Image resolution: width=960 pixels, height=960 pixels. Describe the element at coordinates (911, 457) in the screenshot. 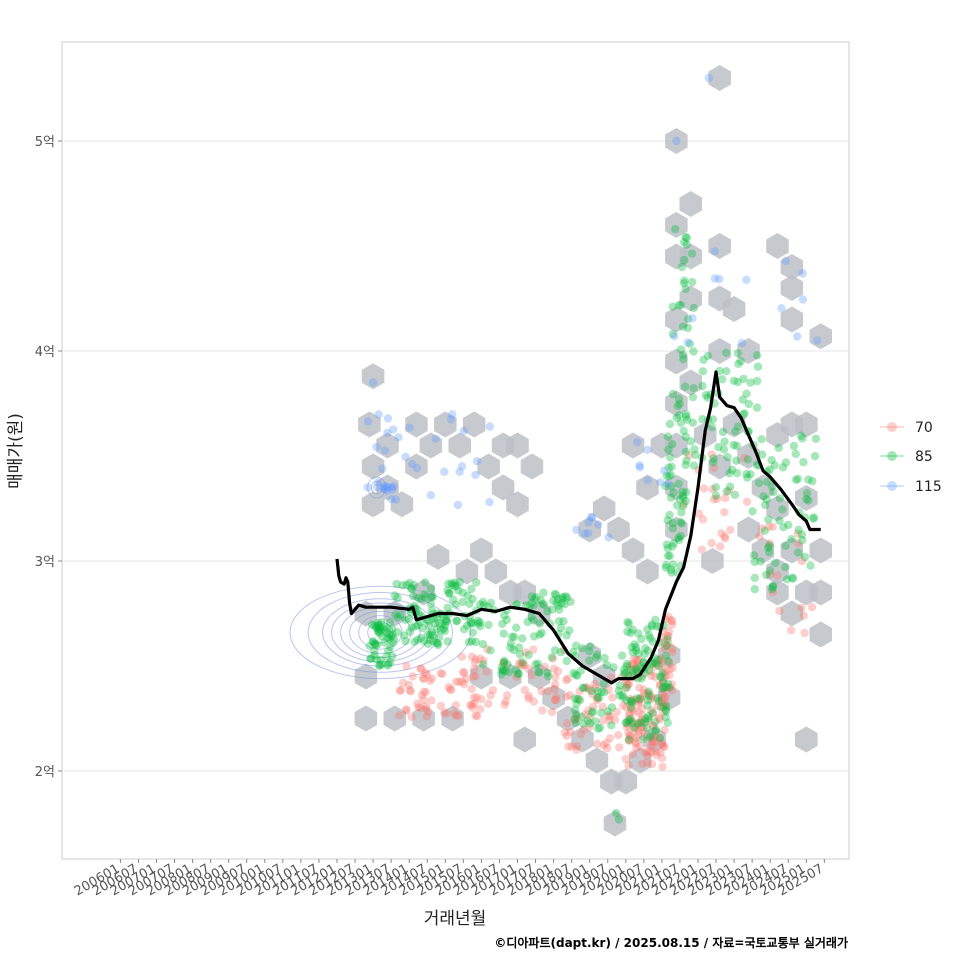

I see `legend: 70 85 115` at that location.